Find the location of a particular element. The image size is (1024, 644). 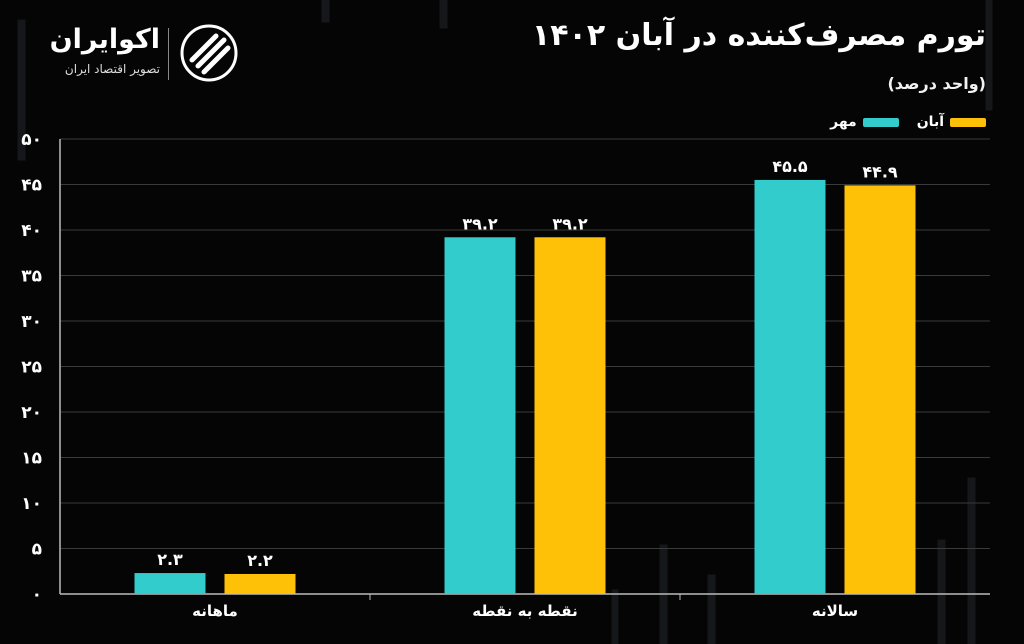

legend-label-aban: آبان is located at coordinates (930, 122).